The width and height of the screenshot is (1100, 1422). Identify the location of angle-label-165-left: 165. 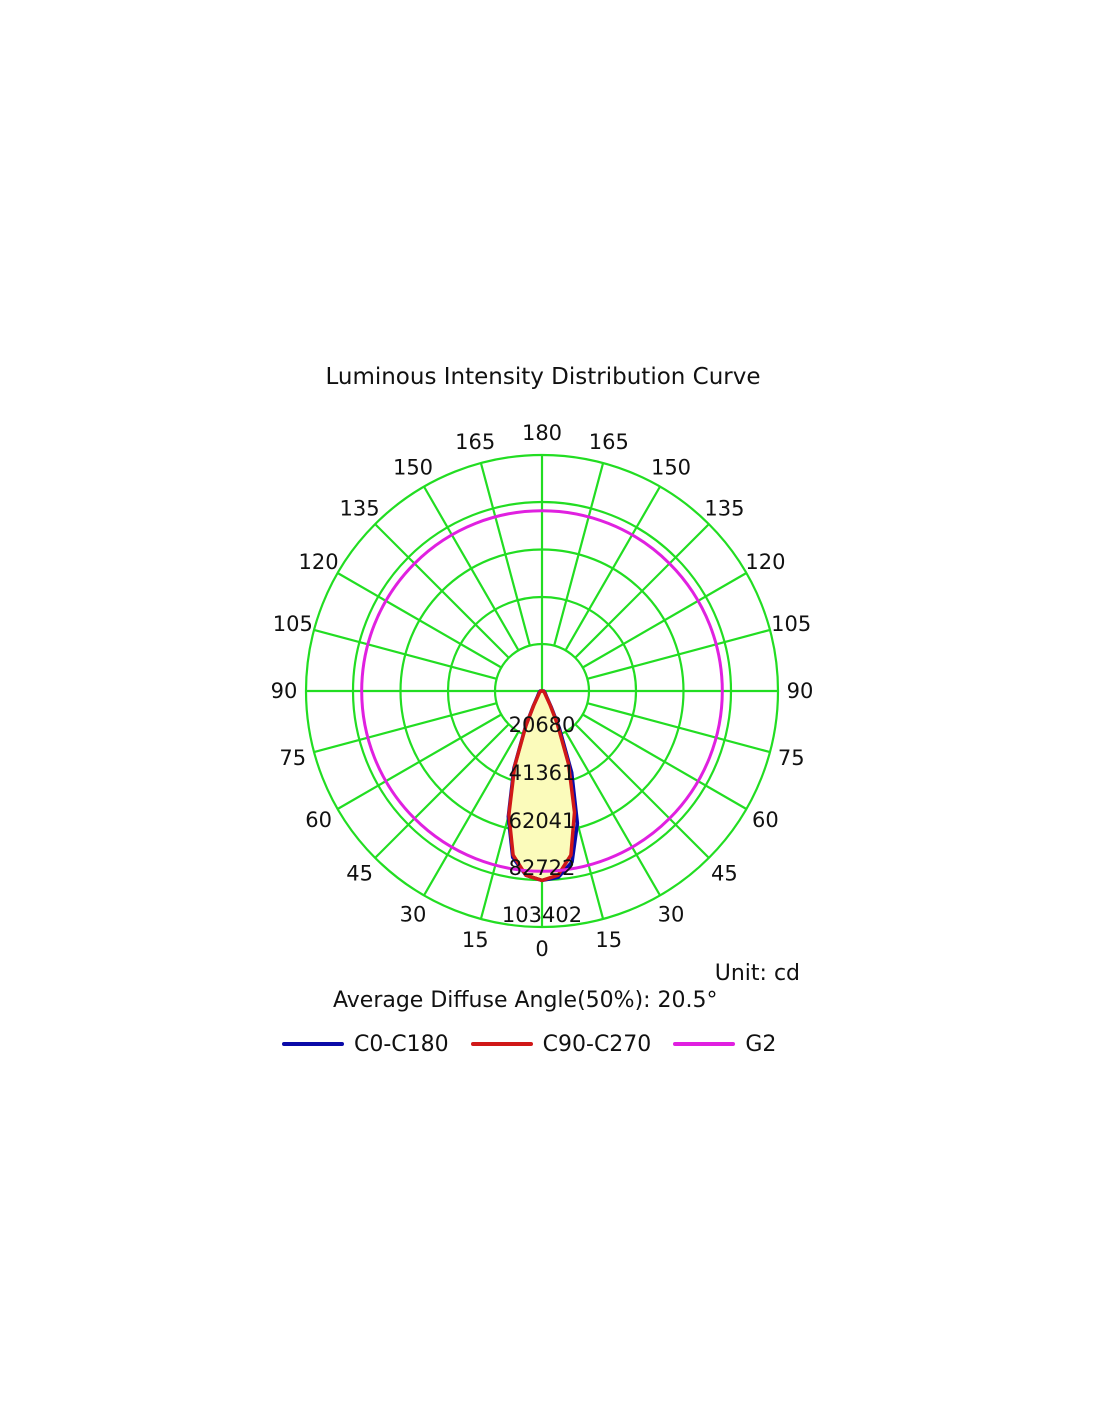
(475, 442).